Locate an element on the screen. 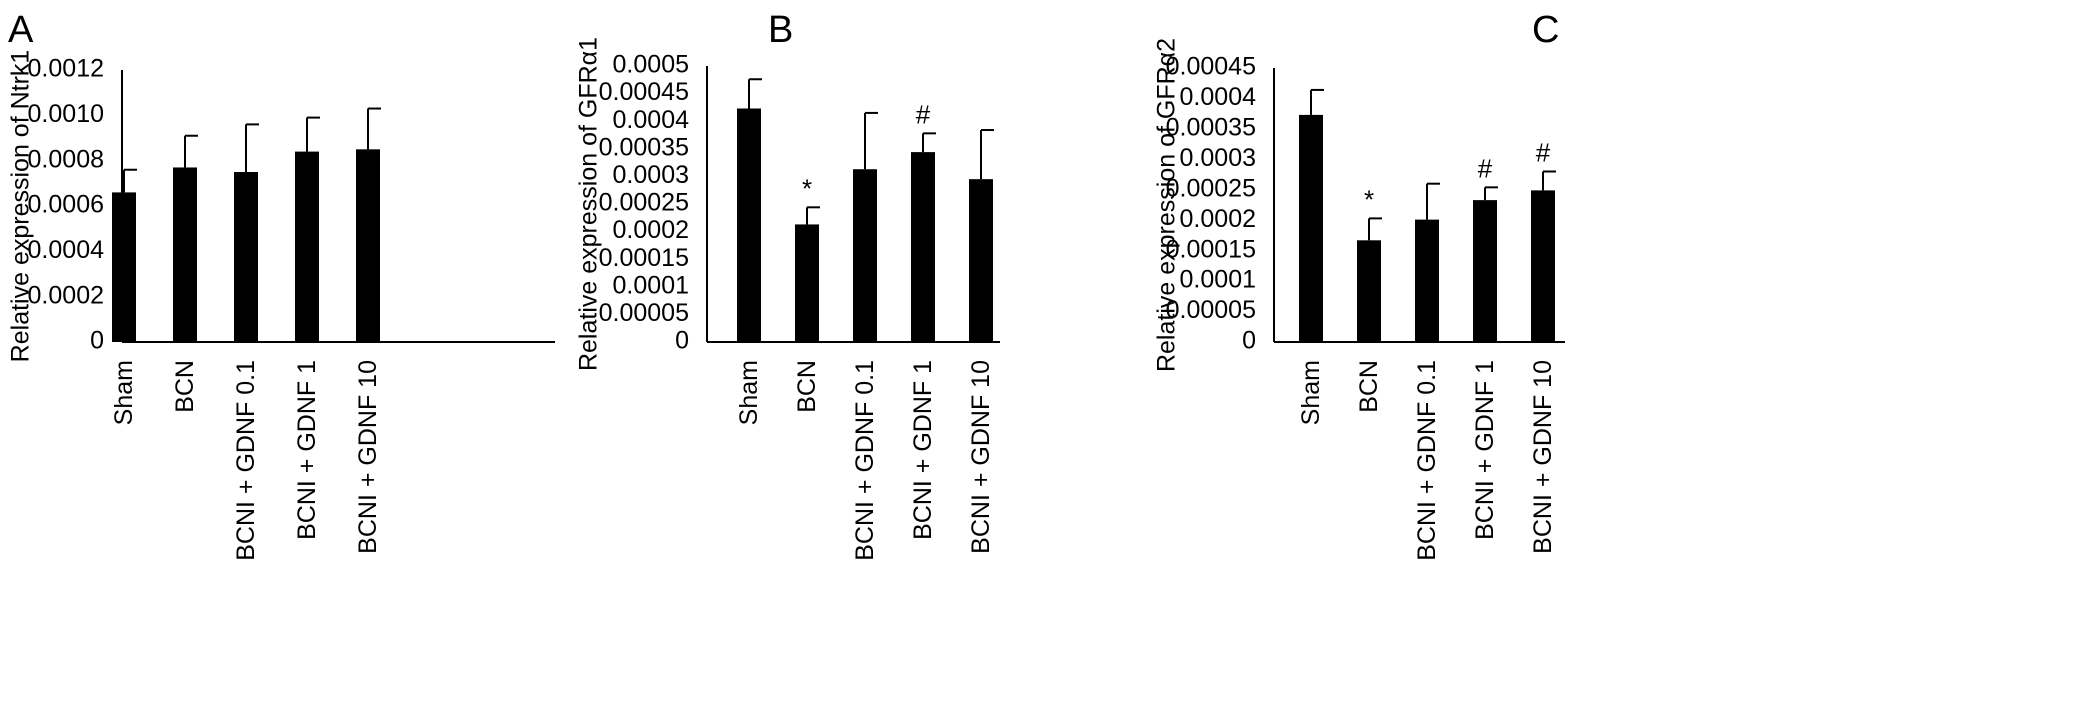  panel-letter: C is located at coordinates (1545, 30).